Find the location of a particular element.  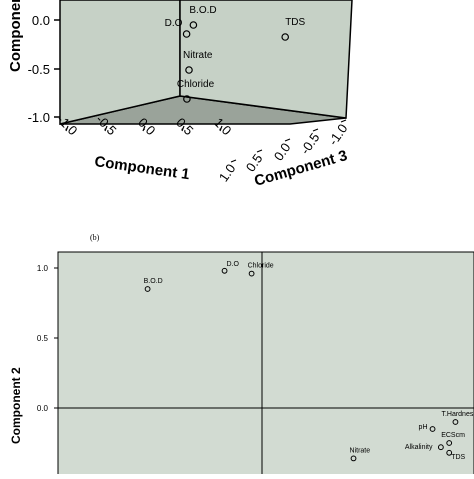

point-label: T.Hardness is located at coordinates (457, 414).